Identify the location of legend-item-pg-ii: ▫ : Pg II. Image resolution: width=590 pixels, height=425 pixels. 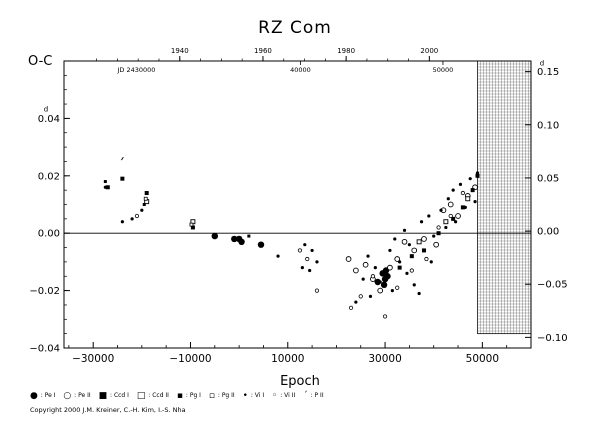
(221, 396).